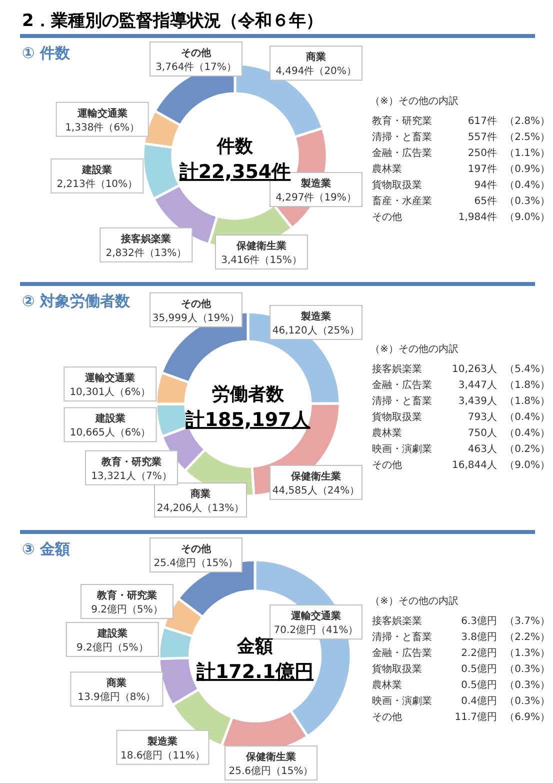  Describe the element at coordinates (254, 672) in the screenshot. I see `text: 計172.1億円` at that location.